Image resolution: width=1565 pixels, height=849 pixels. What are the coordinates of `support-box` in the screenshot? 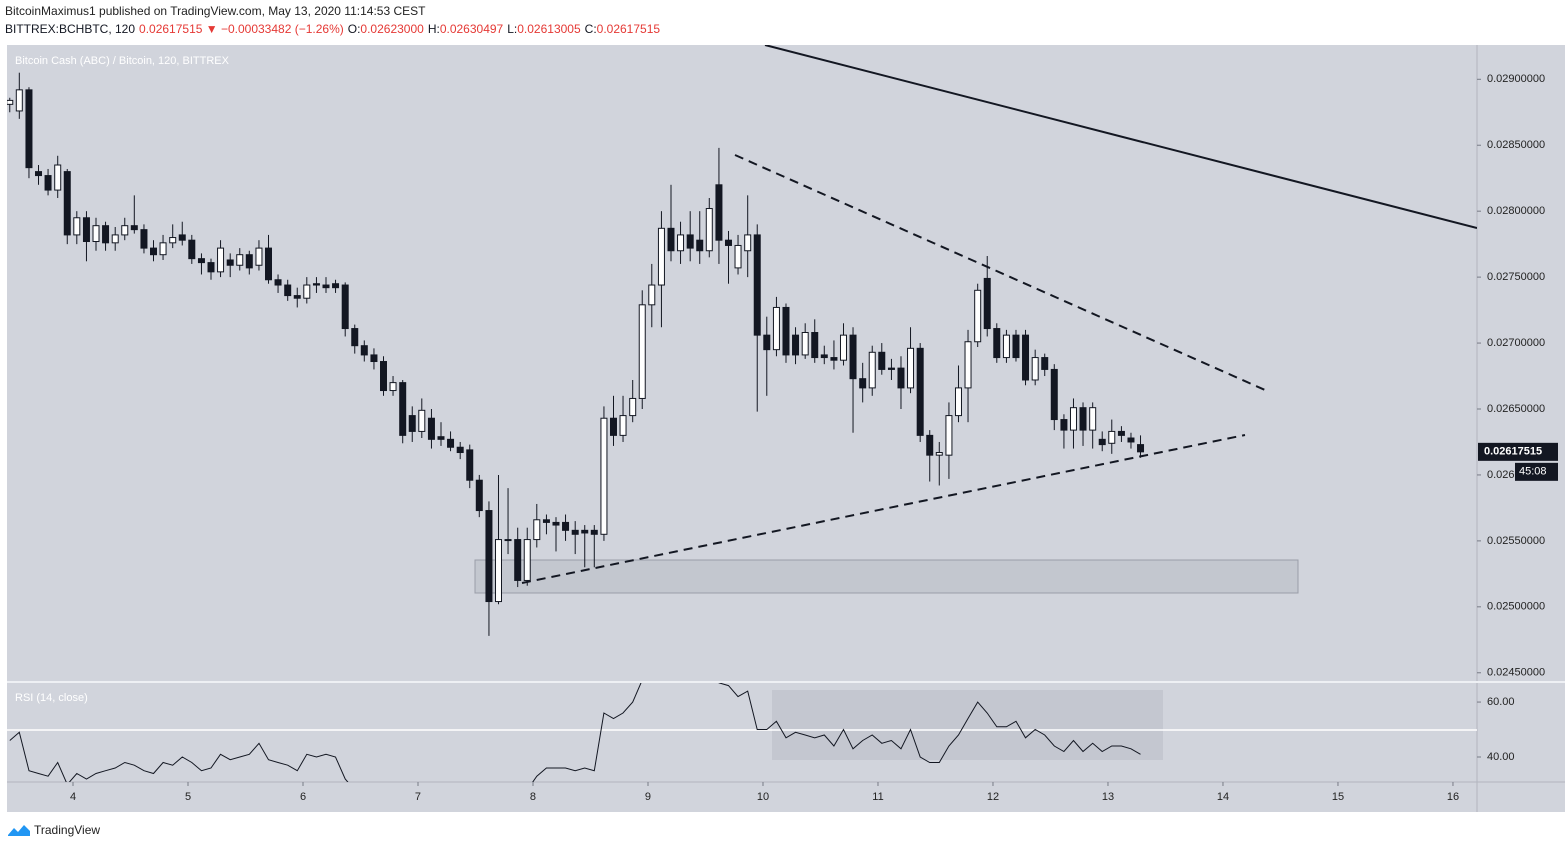 It's located at (886, 576).